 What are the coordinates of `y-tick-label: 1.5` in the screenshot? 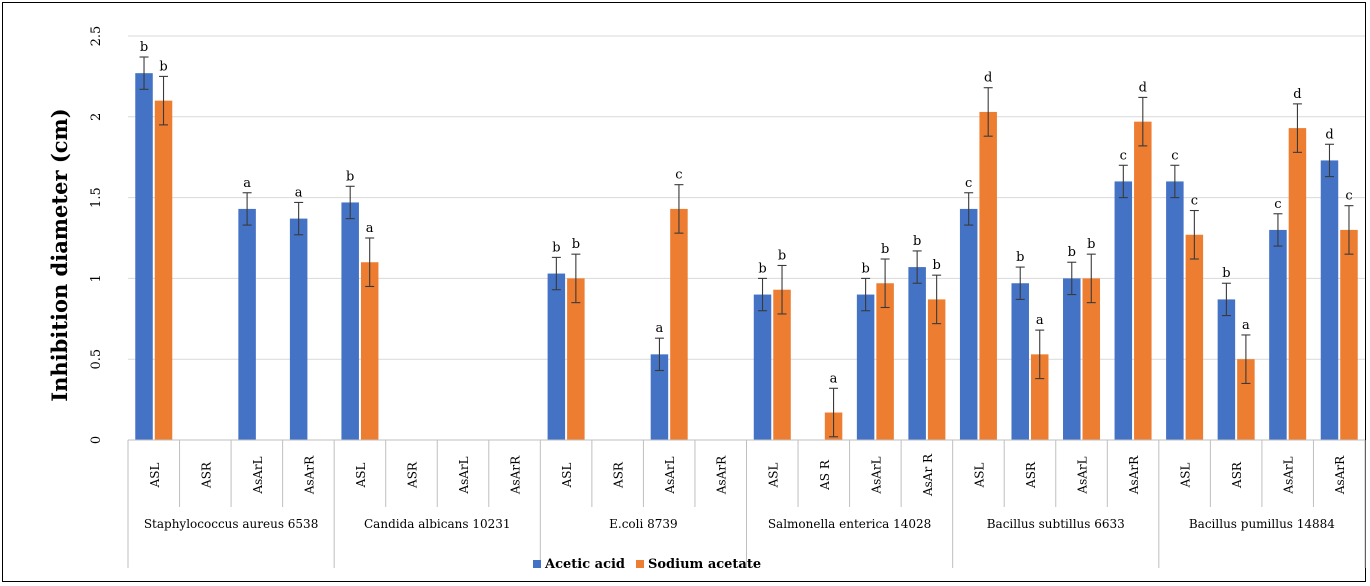 It's located at (96, 197).